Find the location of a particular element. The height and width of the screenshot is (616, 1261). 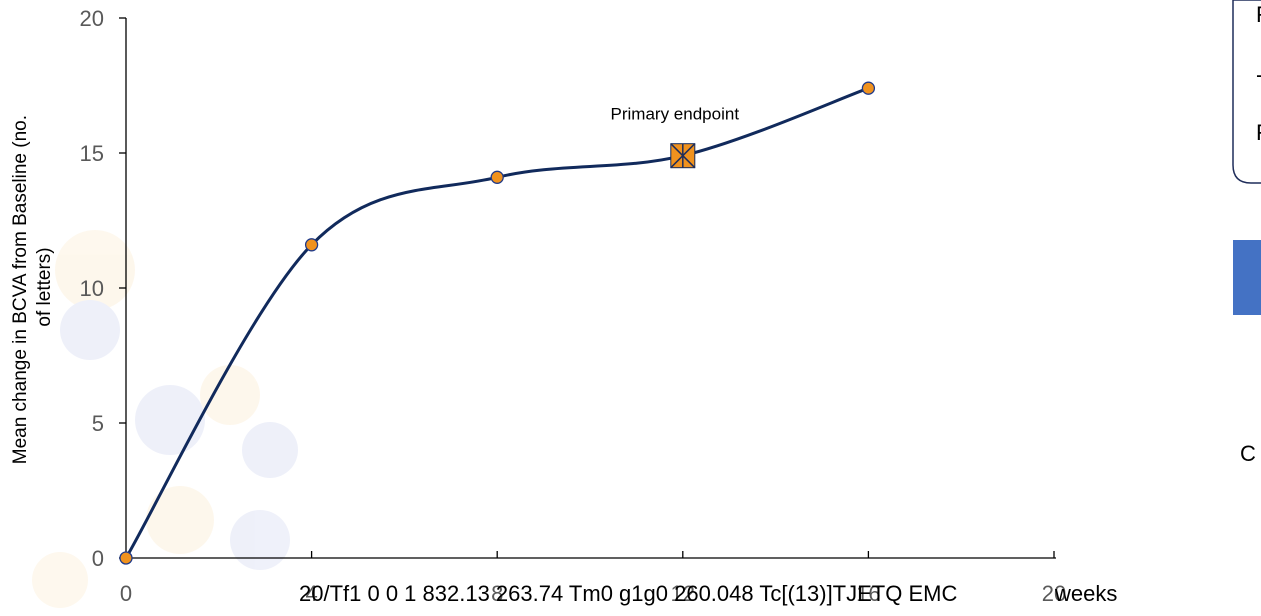

side-panel: F - F C is located at coordinates (1246, 233).